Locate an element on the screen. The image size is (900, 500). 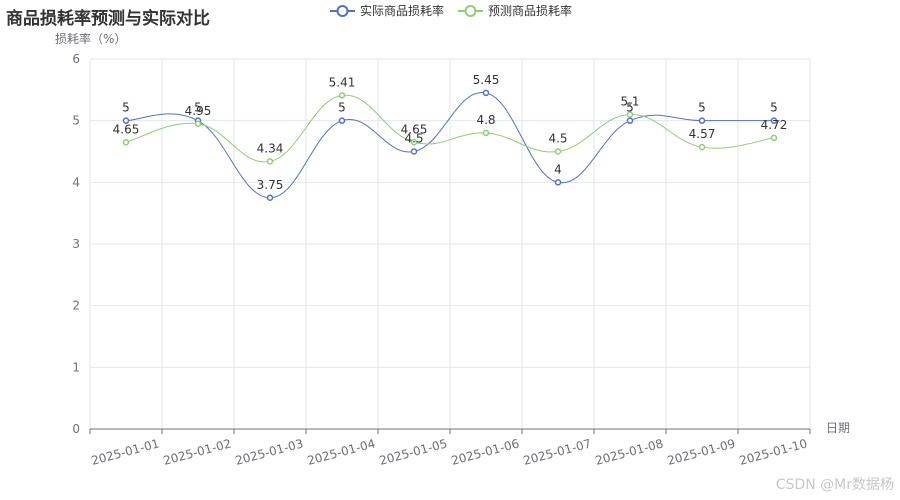
x-axis-name: 日期 is located at coordinates (838, 428).